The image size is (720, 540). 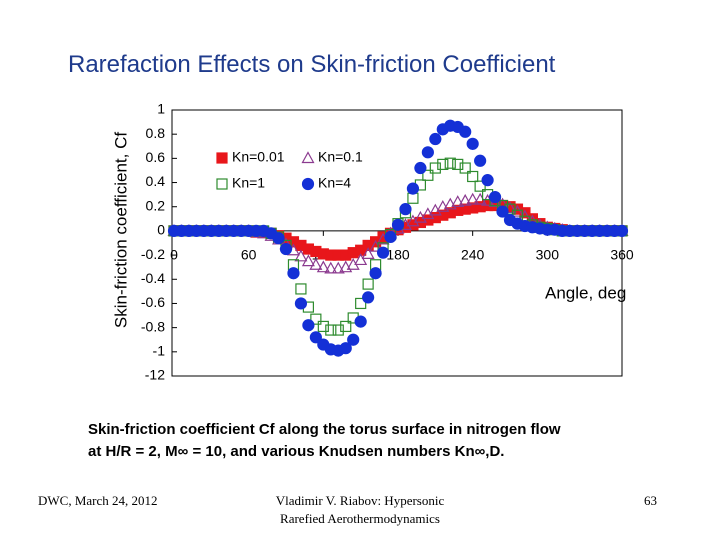 I want to click on y-tick-label: -0.8, so click(x=153, y=326).